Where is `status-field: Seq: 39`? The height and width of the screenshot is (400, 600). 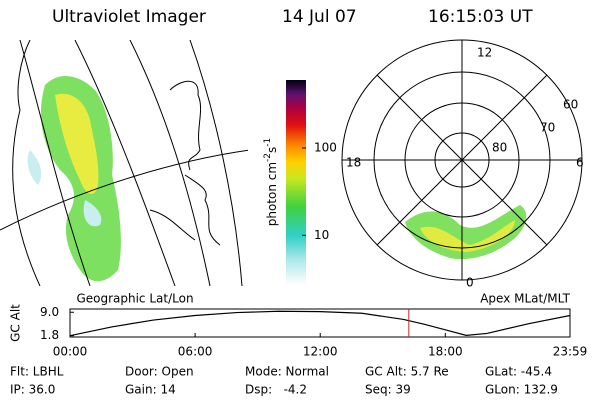
status-field: Seq: 39 is located at coordinates (388, 390).